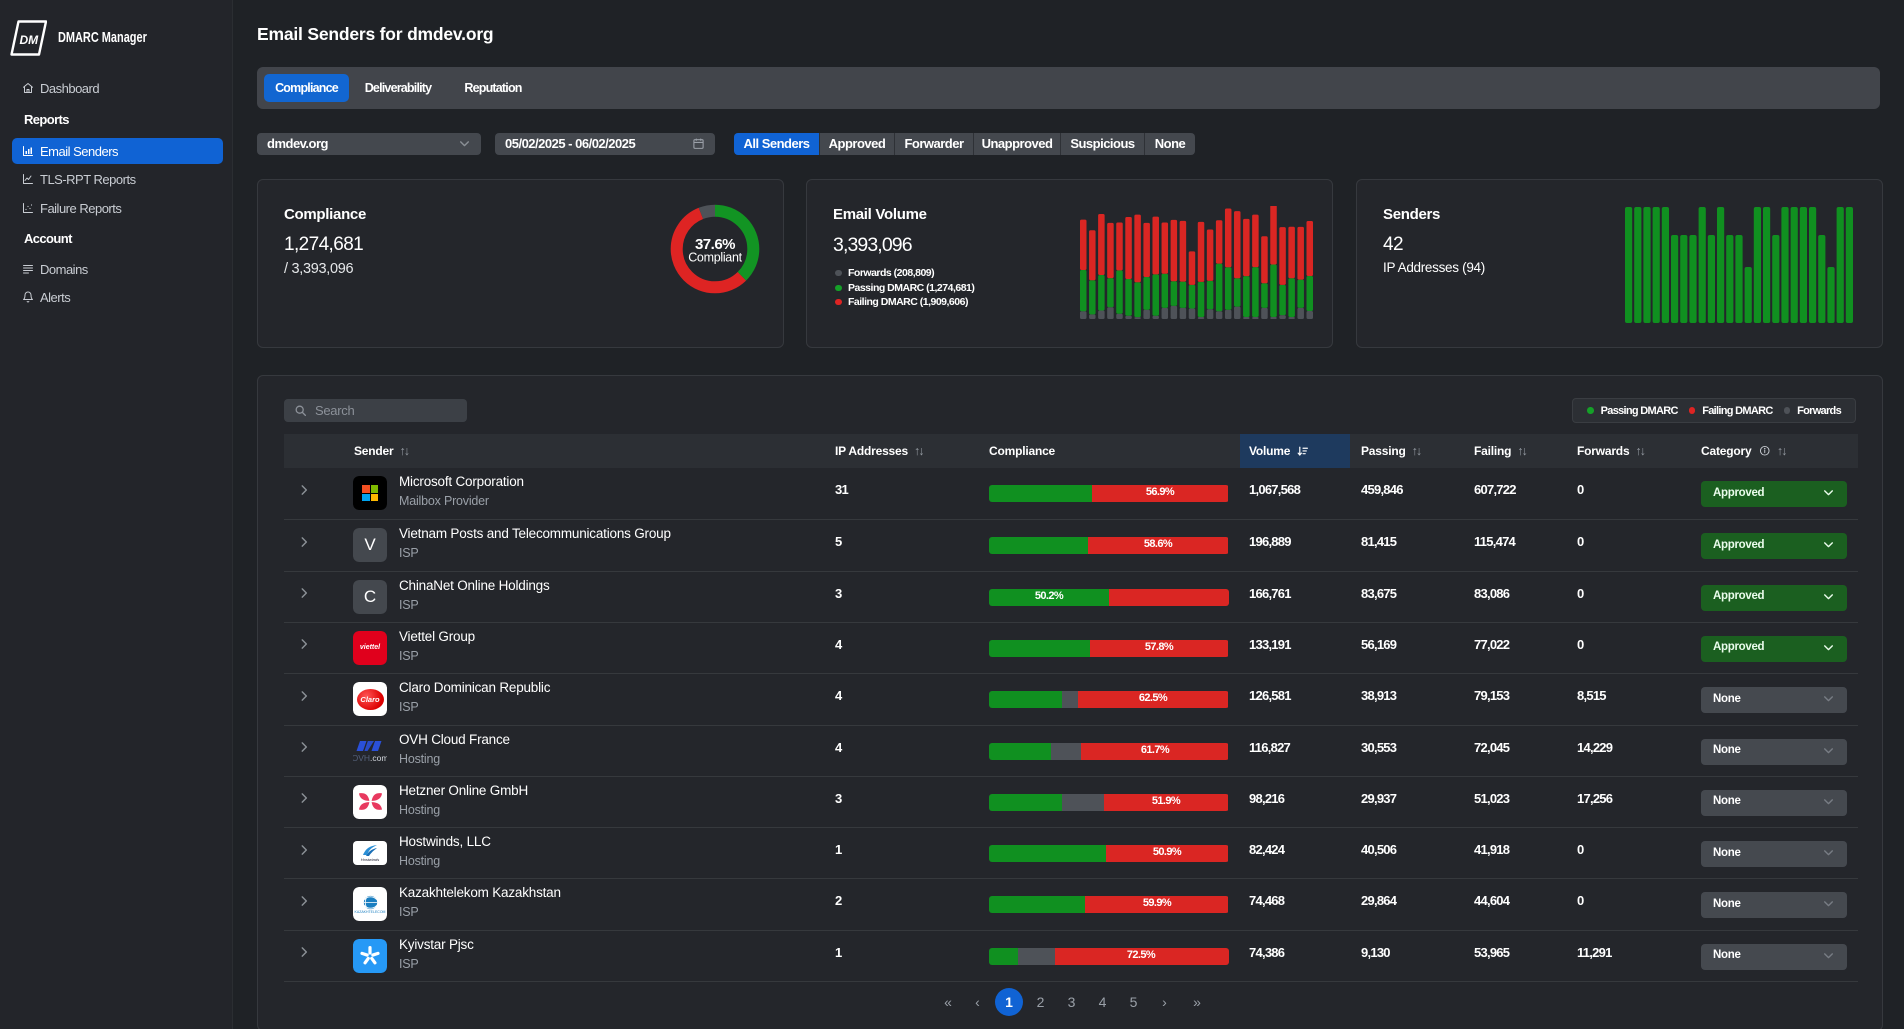 Image resolution: width=1904 pixels, height=1029 pixels. What do you see at coordinates (29, 40) in the screenshot?
I see `svg-text: DM` at bounding box center [29, 40].